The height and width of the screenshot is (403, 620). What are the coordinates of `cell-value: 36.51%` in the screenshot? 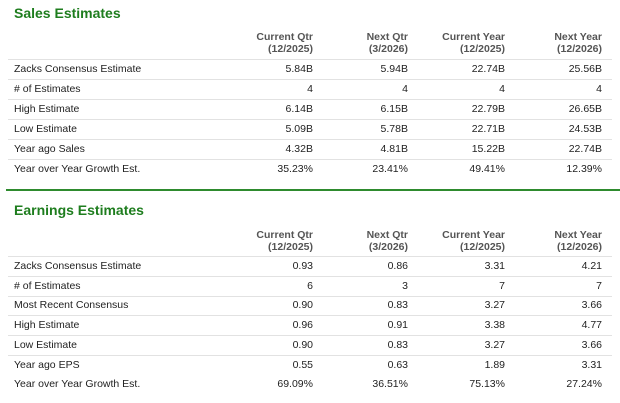 It's located at (390, 384).